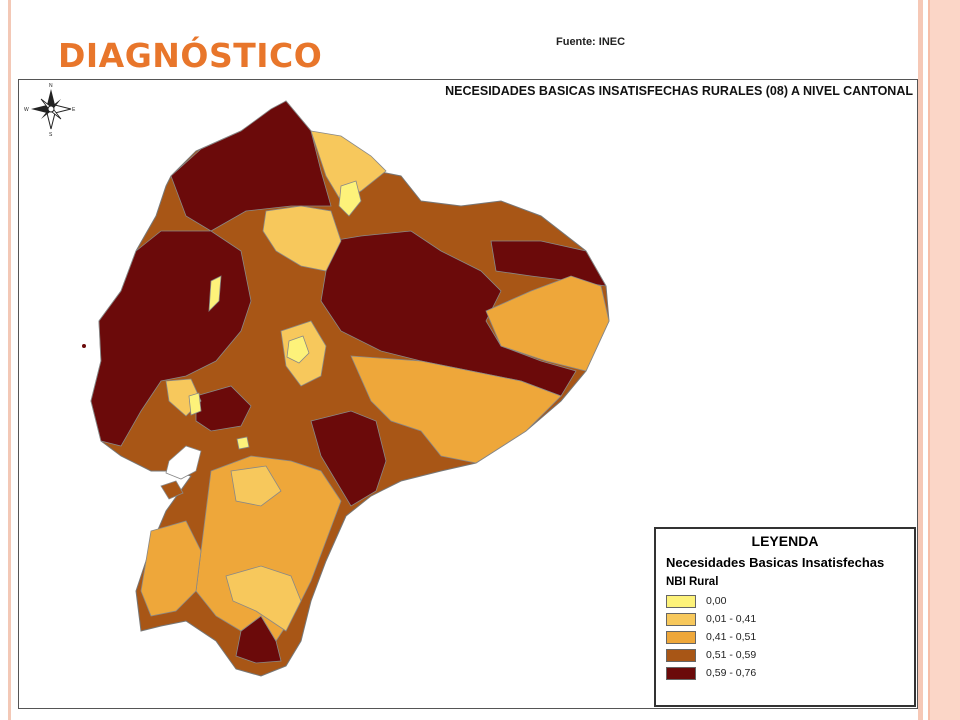 The image size is (960, 720). What do you see at coordinates (9, 360) in the screenshot?
I see `left-decor-rail` at bounding box center [9, 360].